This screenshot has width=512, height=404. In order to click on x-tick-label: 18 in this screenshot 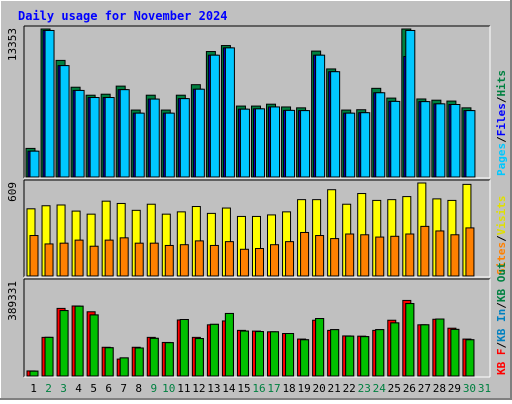, I will do `click(288, 388)`.